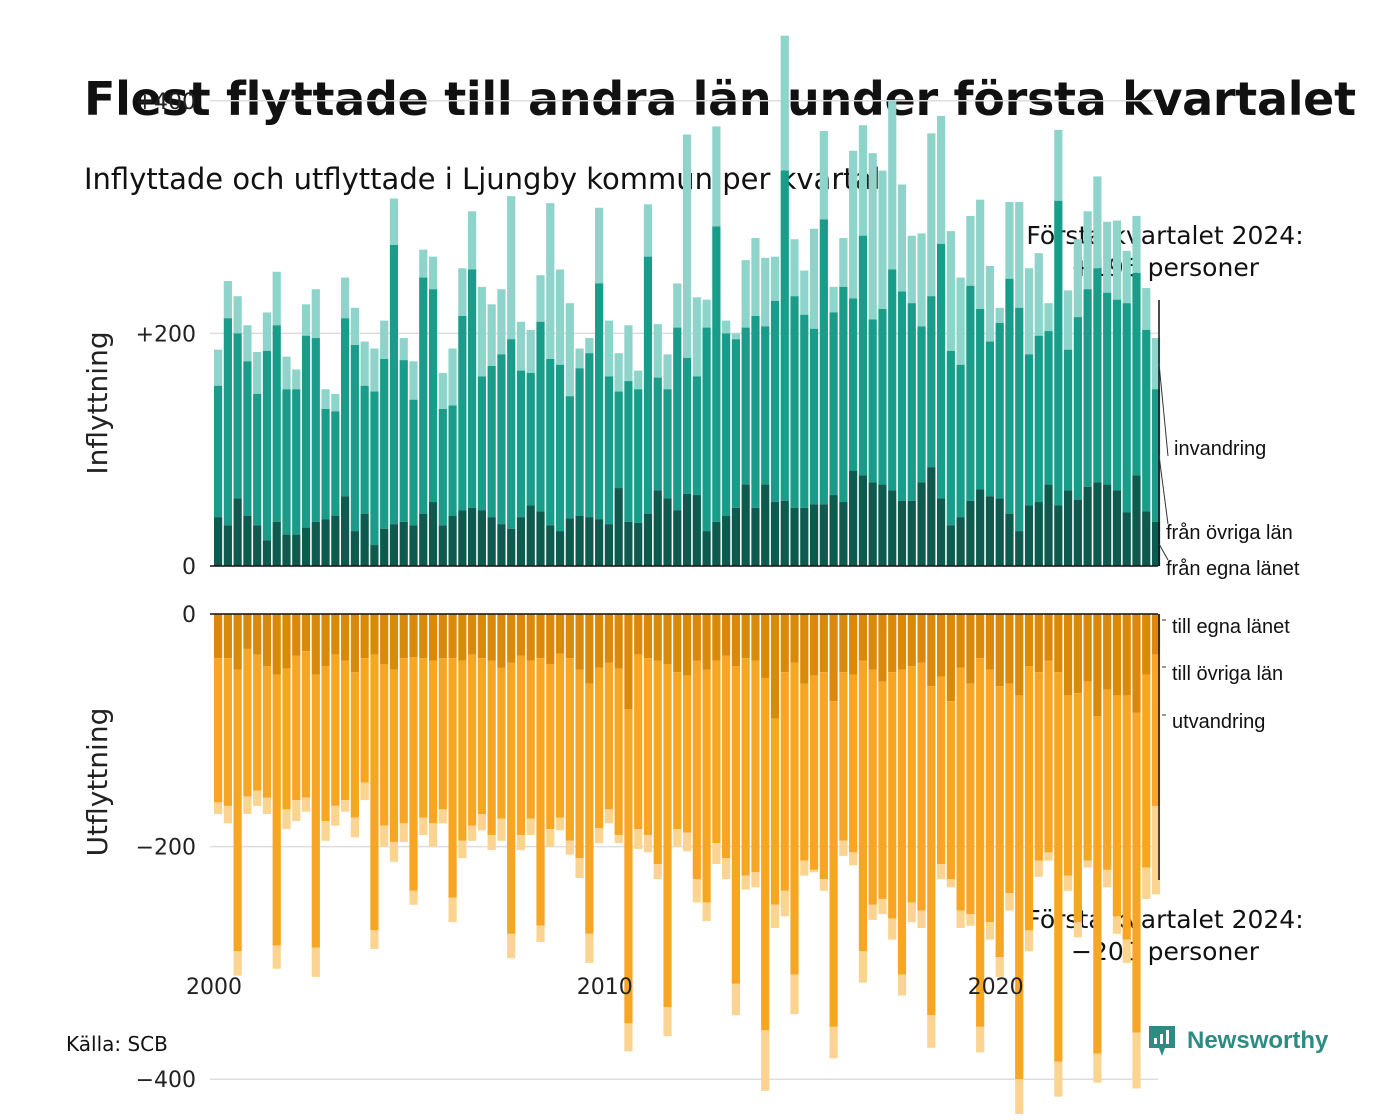 The height and width of the screenshot is (1120, 1400). What do you see at coordinates (117, 1044) in the screenshot?
I see `source-note: Källa: SCB` at bounding box center [117, 1044].